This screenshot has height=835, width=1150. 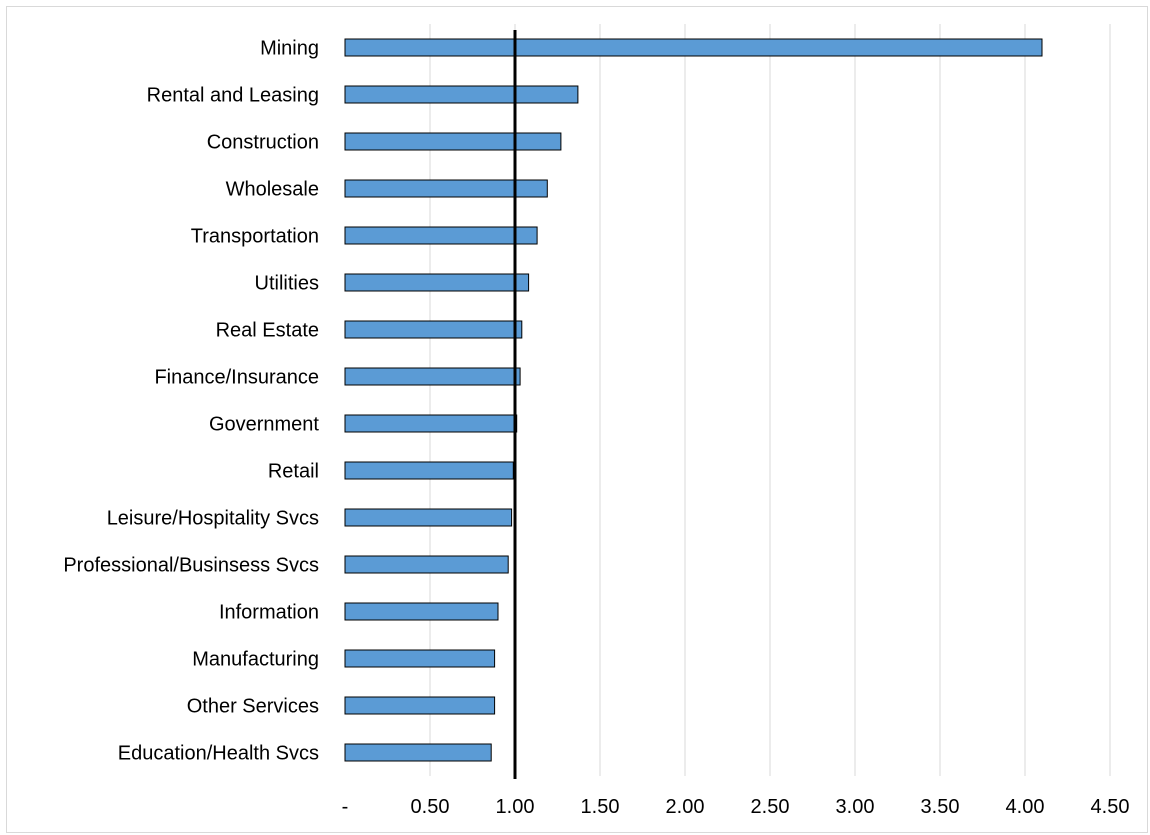 I want to click on x-tick-label: 0.50, so click(x=430, y=807).